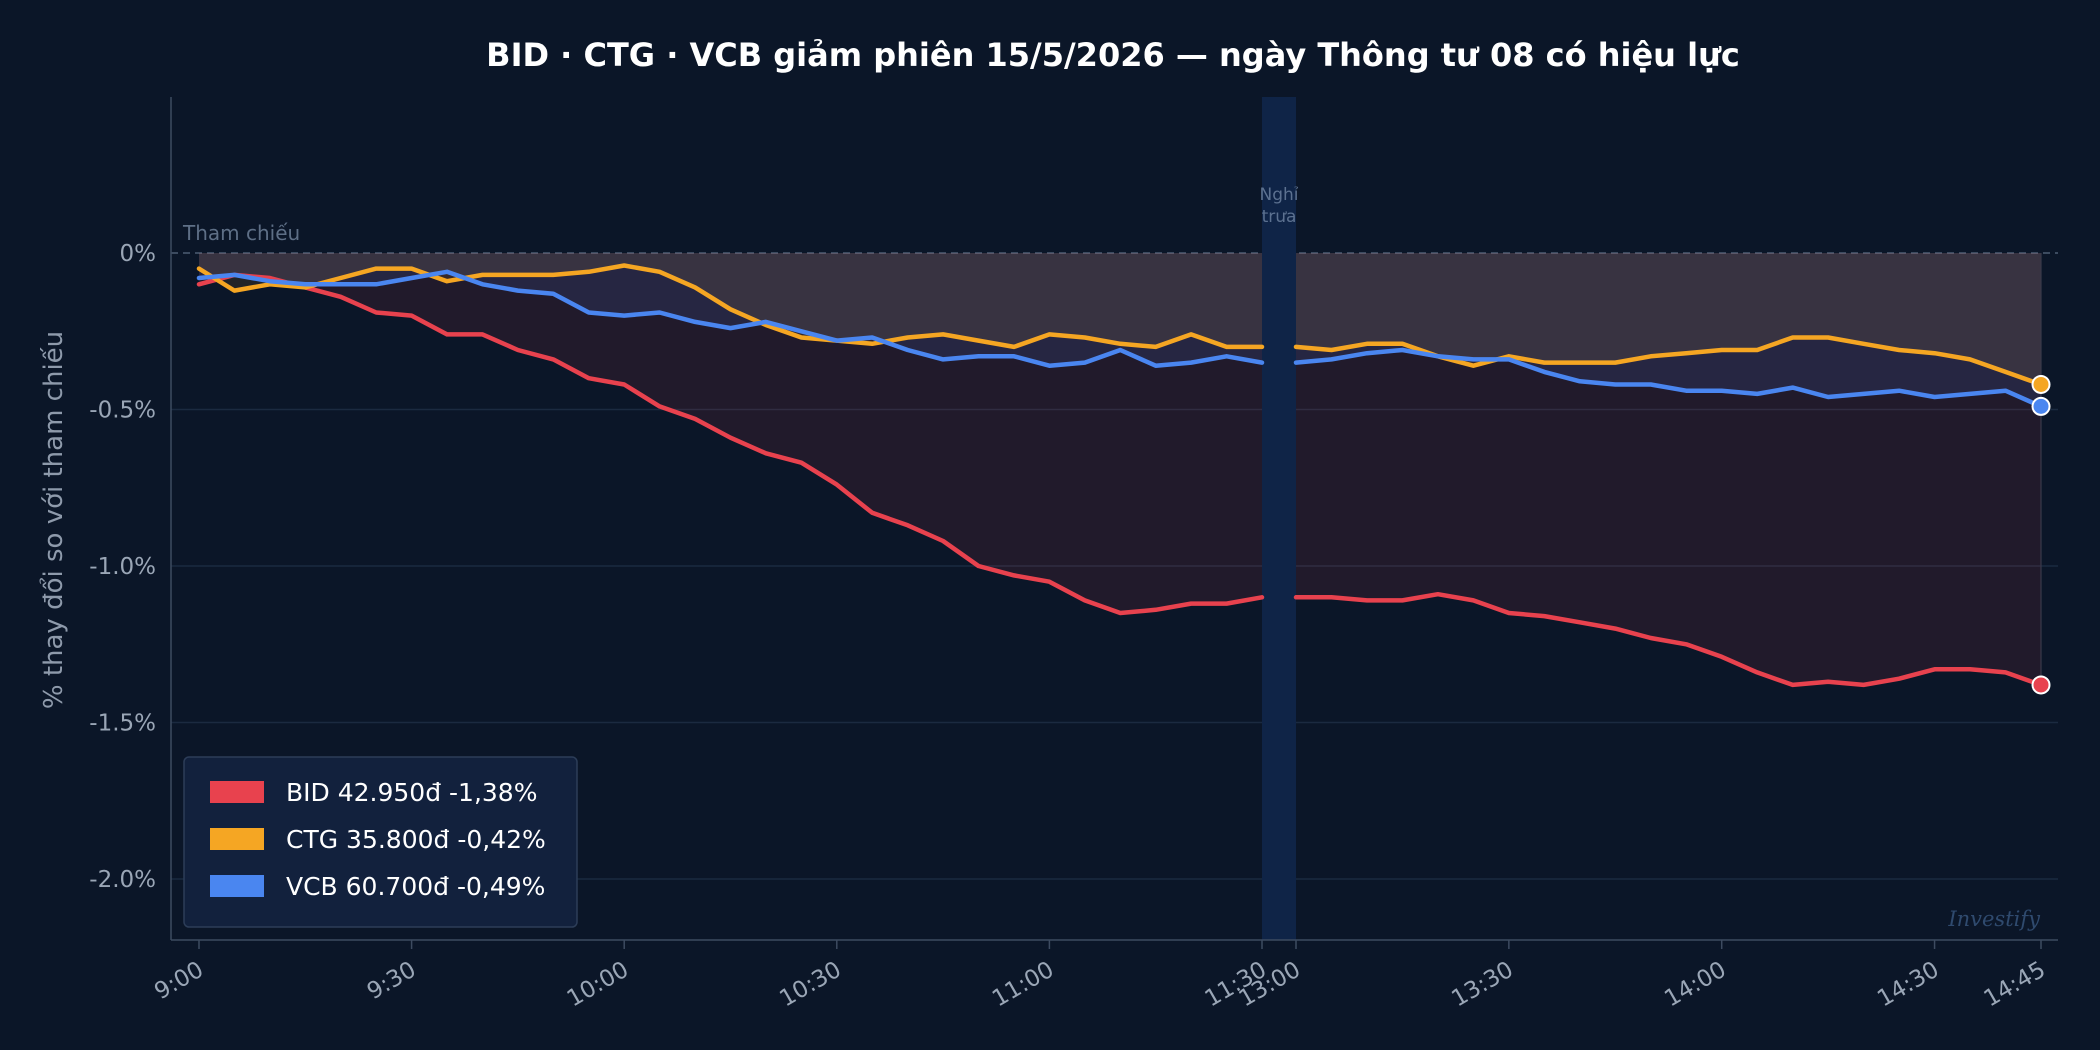 This screenshot has height=1050, width=2100. Describe the element at coordinates (2041, 406) in the screenshot. I see `end-marker-vcb` at that location.